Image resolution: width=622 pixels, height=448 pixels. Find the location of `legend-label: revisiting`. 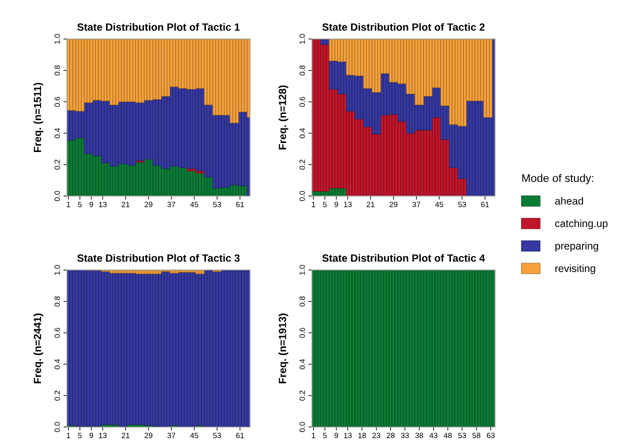

legend-label: revisiting is located at coordinates (575, 269).